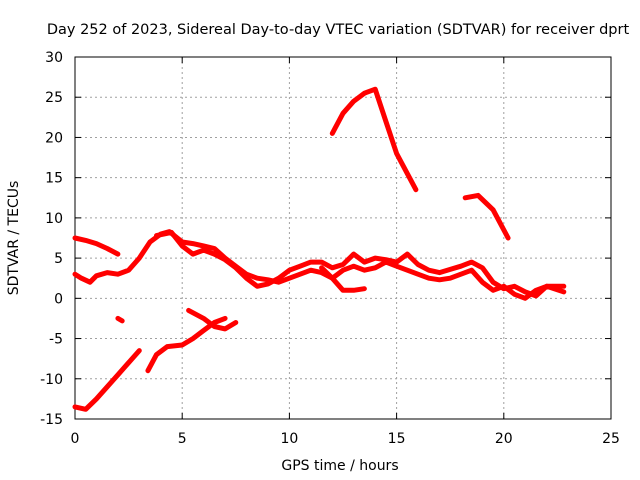 This screenshot has width=640, height=480. What do you see at coordinates (58, 299) in the screenshot?
I see `y-tick-label: 0` at bounding box center [58, 299].